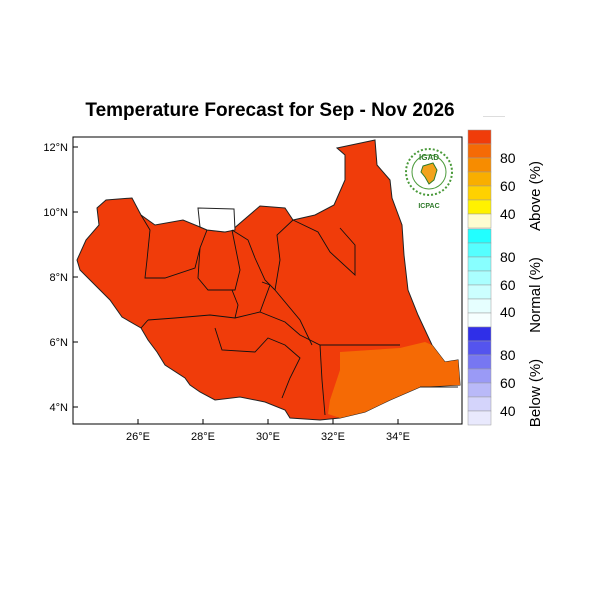 The image size is (600, 593). Describe the element at coordinates (535, 393) in the screenshot. I see `colorbar-below-title: Below (%)` at that location.